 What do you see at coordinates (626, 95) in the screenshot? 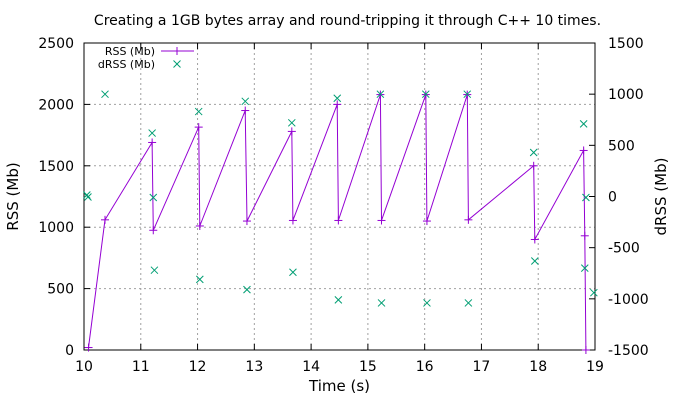
I see `y2-tick-label: 1000` at bounding box center [626, 95].